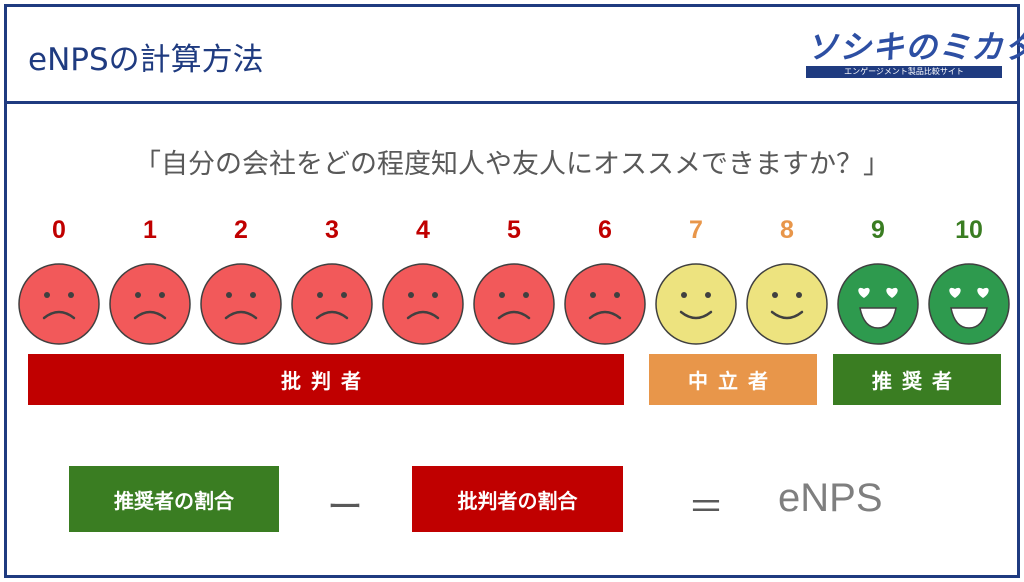 Image resolution: width=1024 pixels, height=582 pixels. Describe the element at coordinates (706, 507) in the screenshot. I see `equals-sign: ＝` at that location.